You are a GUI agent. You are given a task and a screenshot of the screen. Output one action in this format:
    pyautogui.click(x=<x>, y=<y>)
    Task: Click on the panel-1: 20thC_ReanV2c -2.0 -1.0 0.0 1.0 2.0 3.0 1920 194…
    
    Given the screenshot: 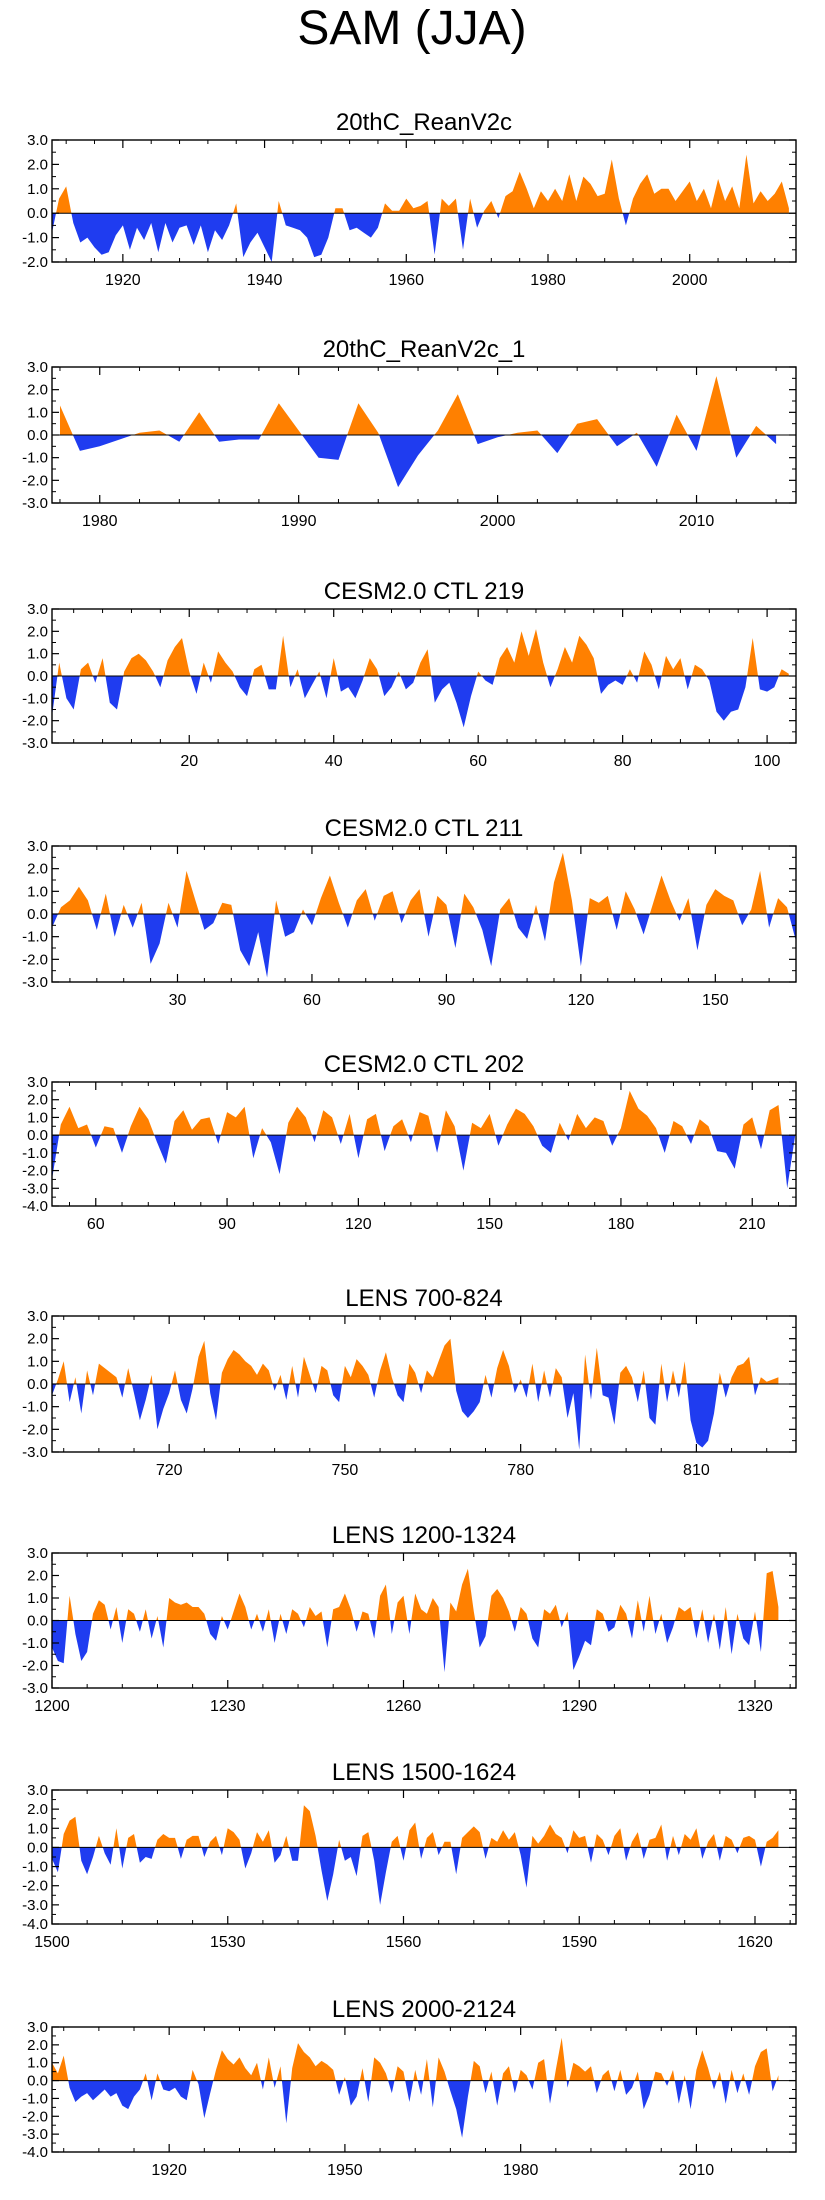 What is the action you would take?
    pyautogui.click(x=409, y=199)
    